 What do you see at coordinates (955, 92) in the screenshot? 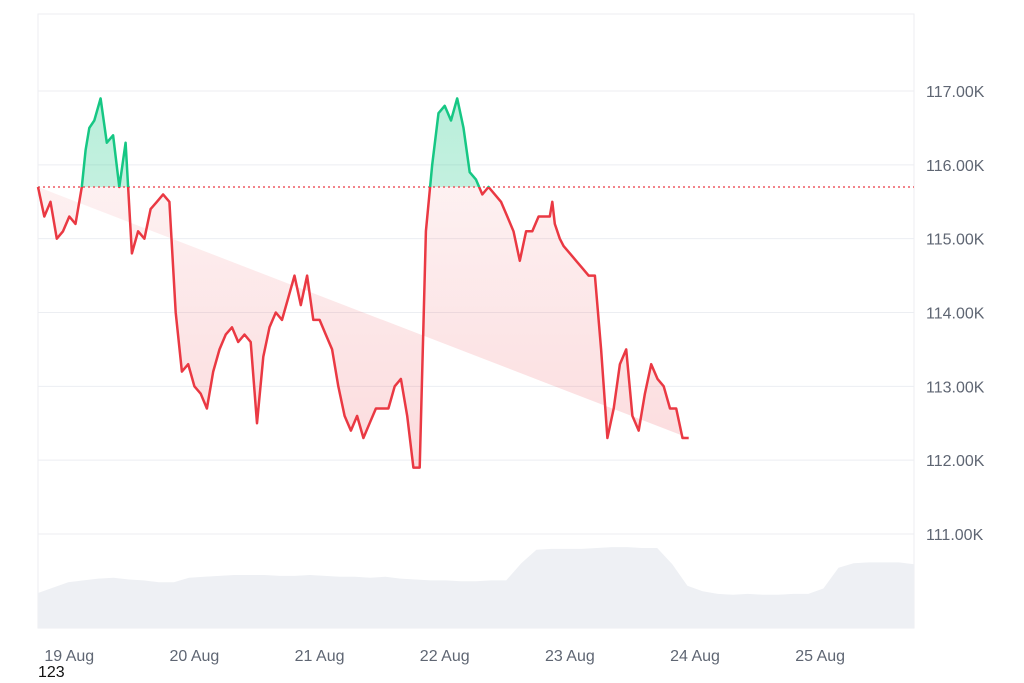
I see `y-tick-label: 117.00K` at bounding box center [955, 92].